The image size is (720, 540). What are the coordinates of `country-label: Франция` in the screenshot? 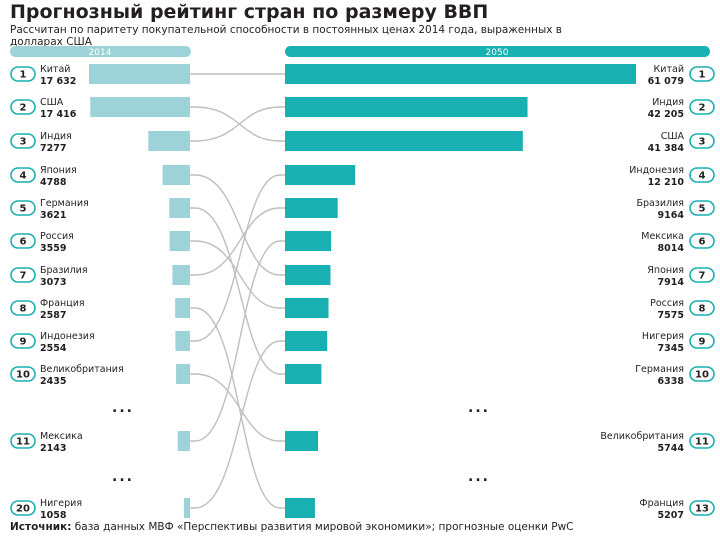 It's located at (62, 303).